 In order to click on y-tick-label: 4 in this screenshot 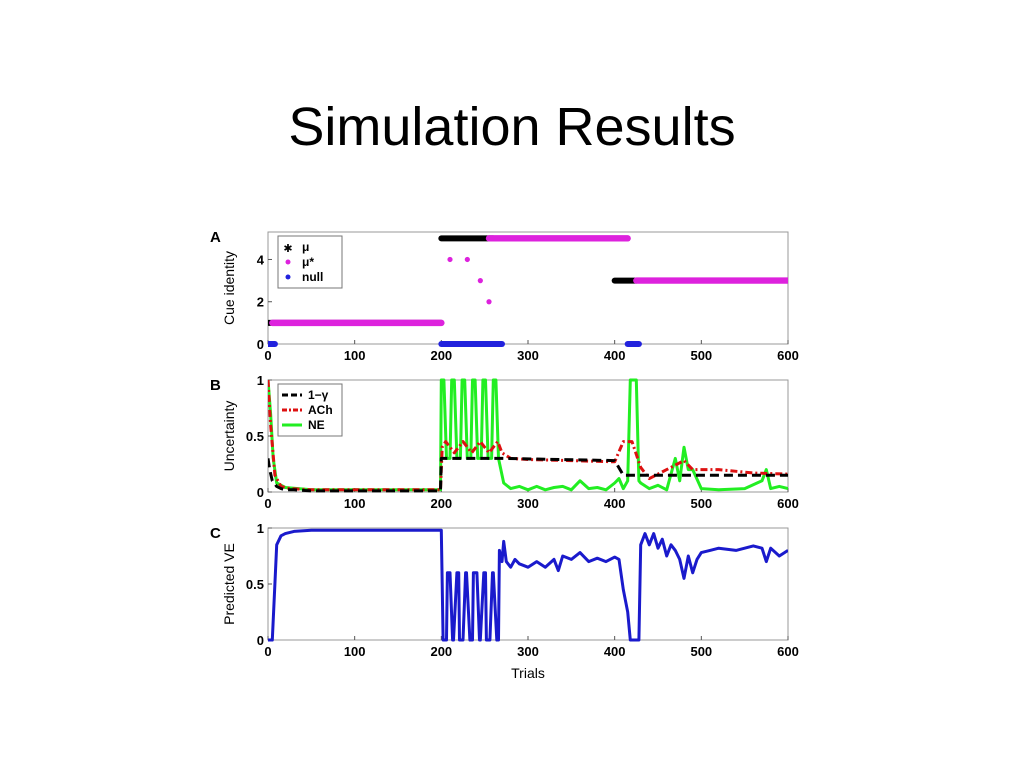, I will do `click(261, 259)`.